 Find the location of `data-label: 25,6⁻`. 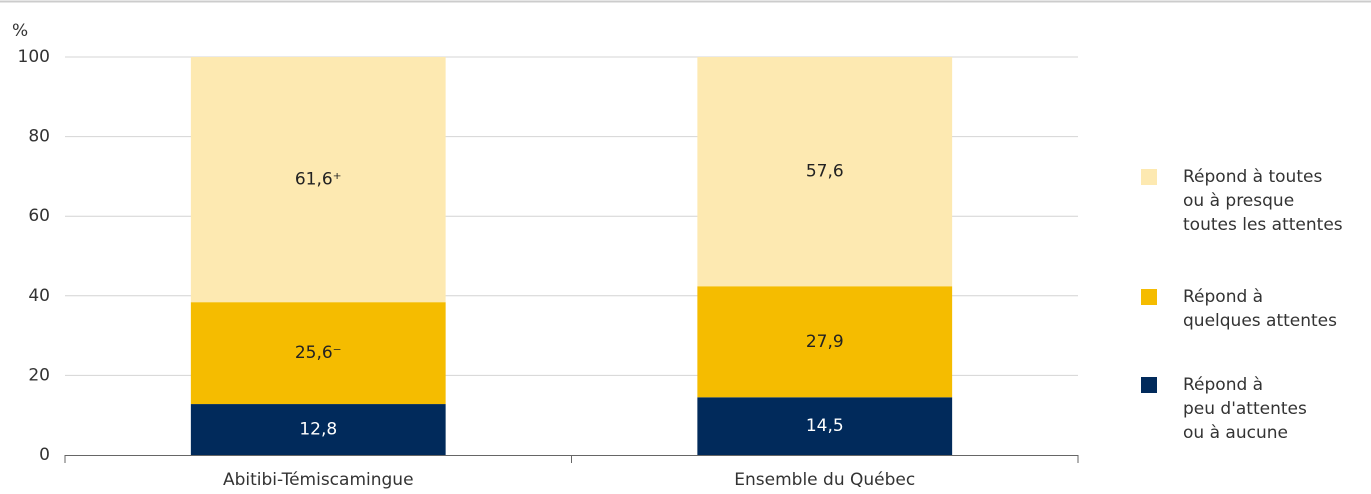

data-label: 25,6⁻ is located at coordinates (318, 353).